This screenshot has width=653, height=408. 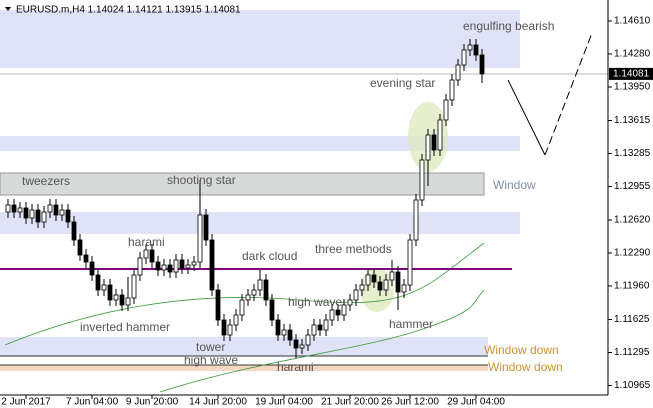 What do you see at coordinates (402, 83) in the screenshot?
I see `annotation: evening star` at bounding box center [402, 83].